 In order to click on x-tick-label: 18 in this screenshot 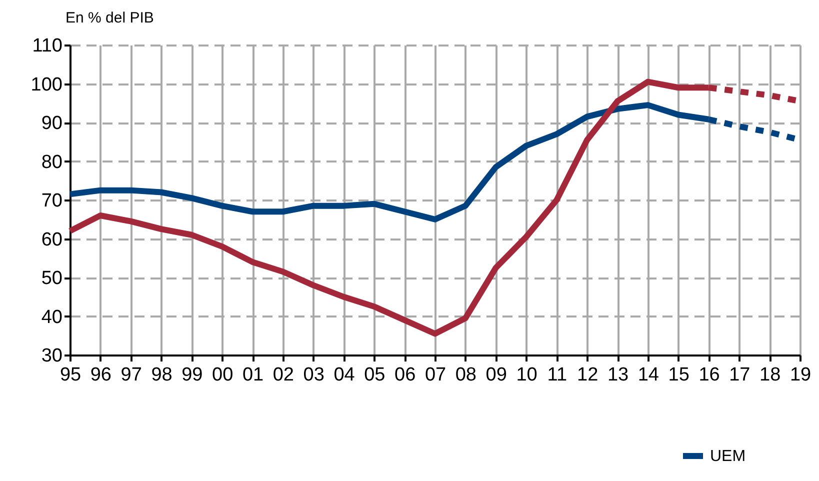, I will do `click(770, 375)`.